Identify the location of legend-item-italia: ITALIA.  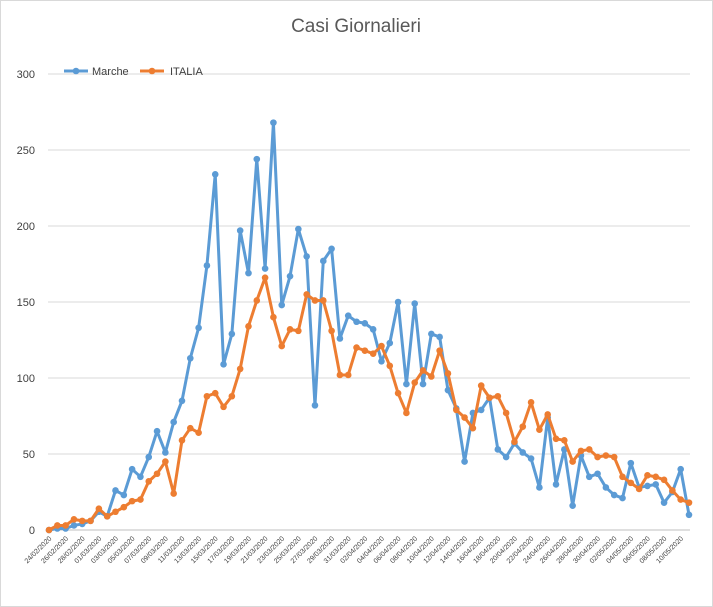
(171, 72).